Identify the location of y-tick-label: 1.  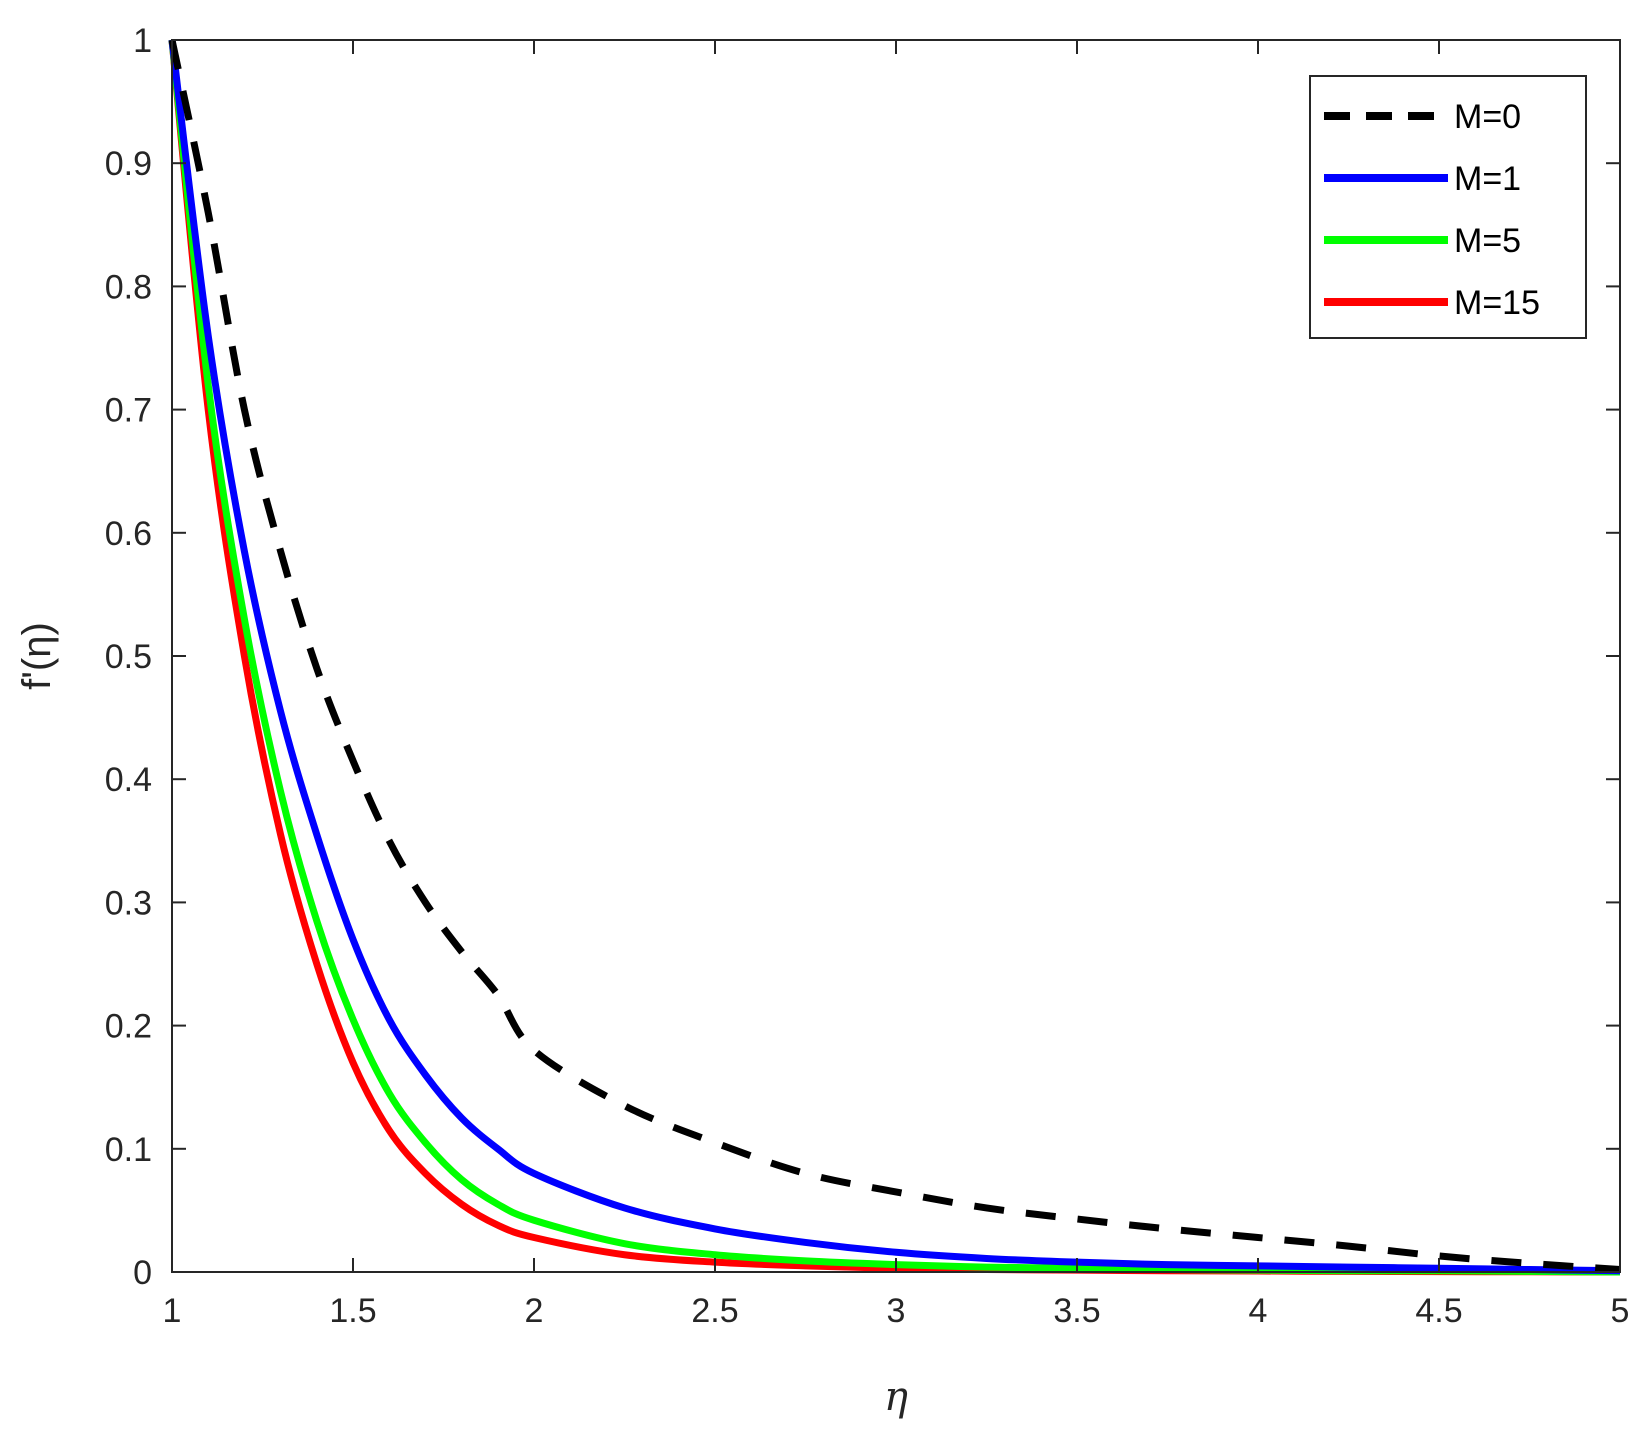
(142, 41).